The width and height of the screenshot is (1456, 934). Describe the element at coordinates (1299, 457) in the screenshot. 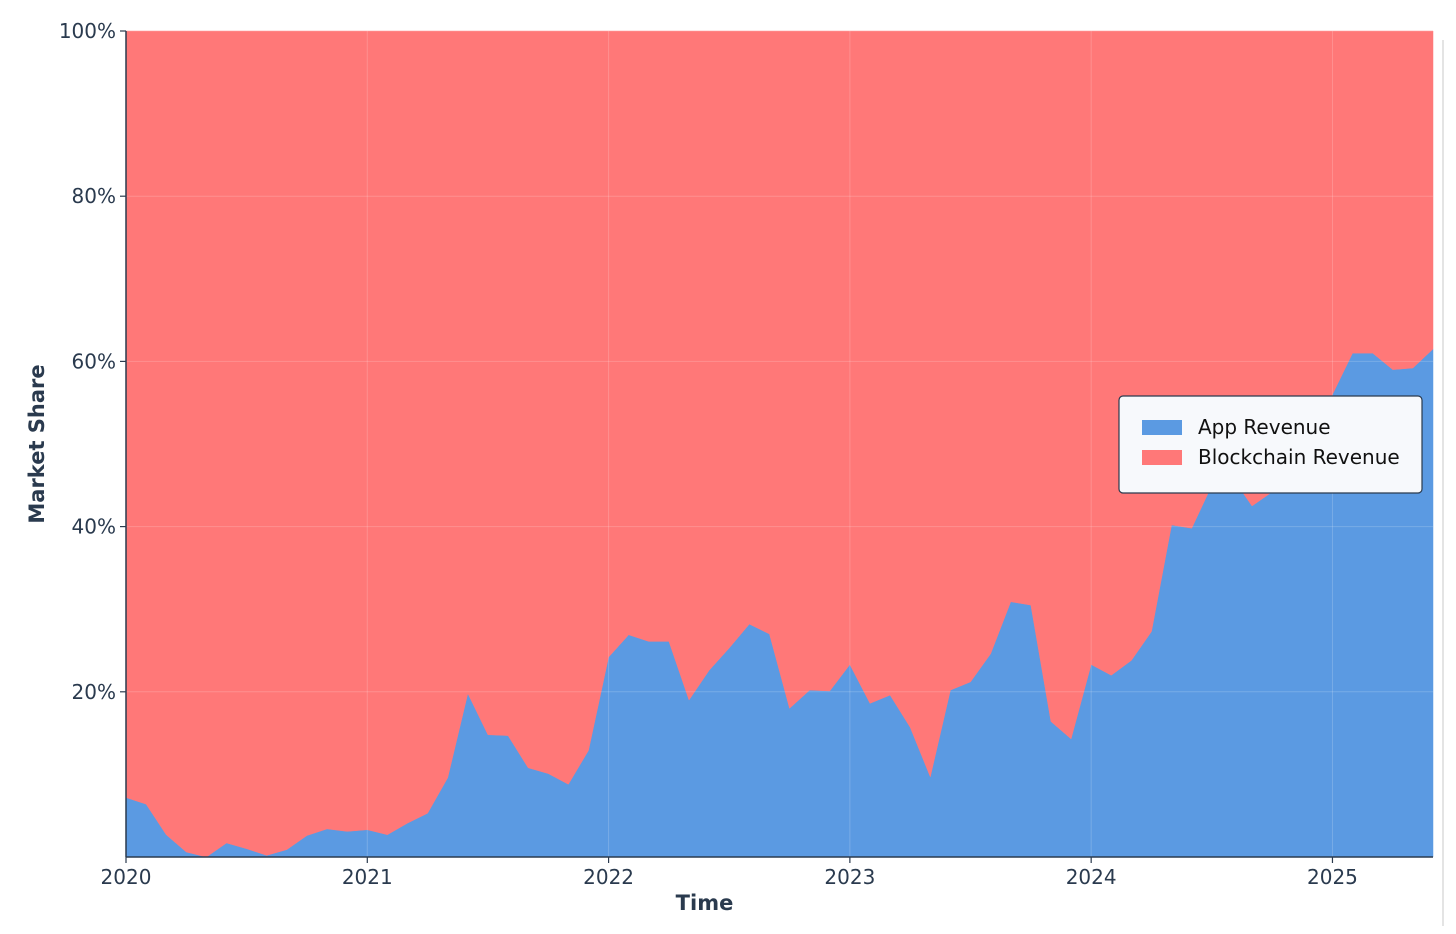

I see `legend-label-blockchain-revenue: Blockchain Revenue` at that location.